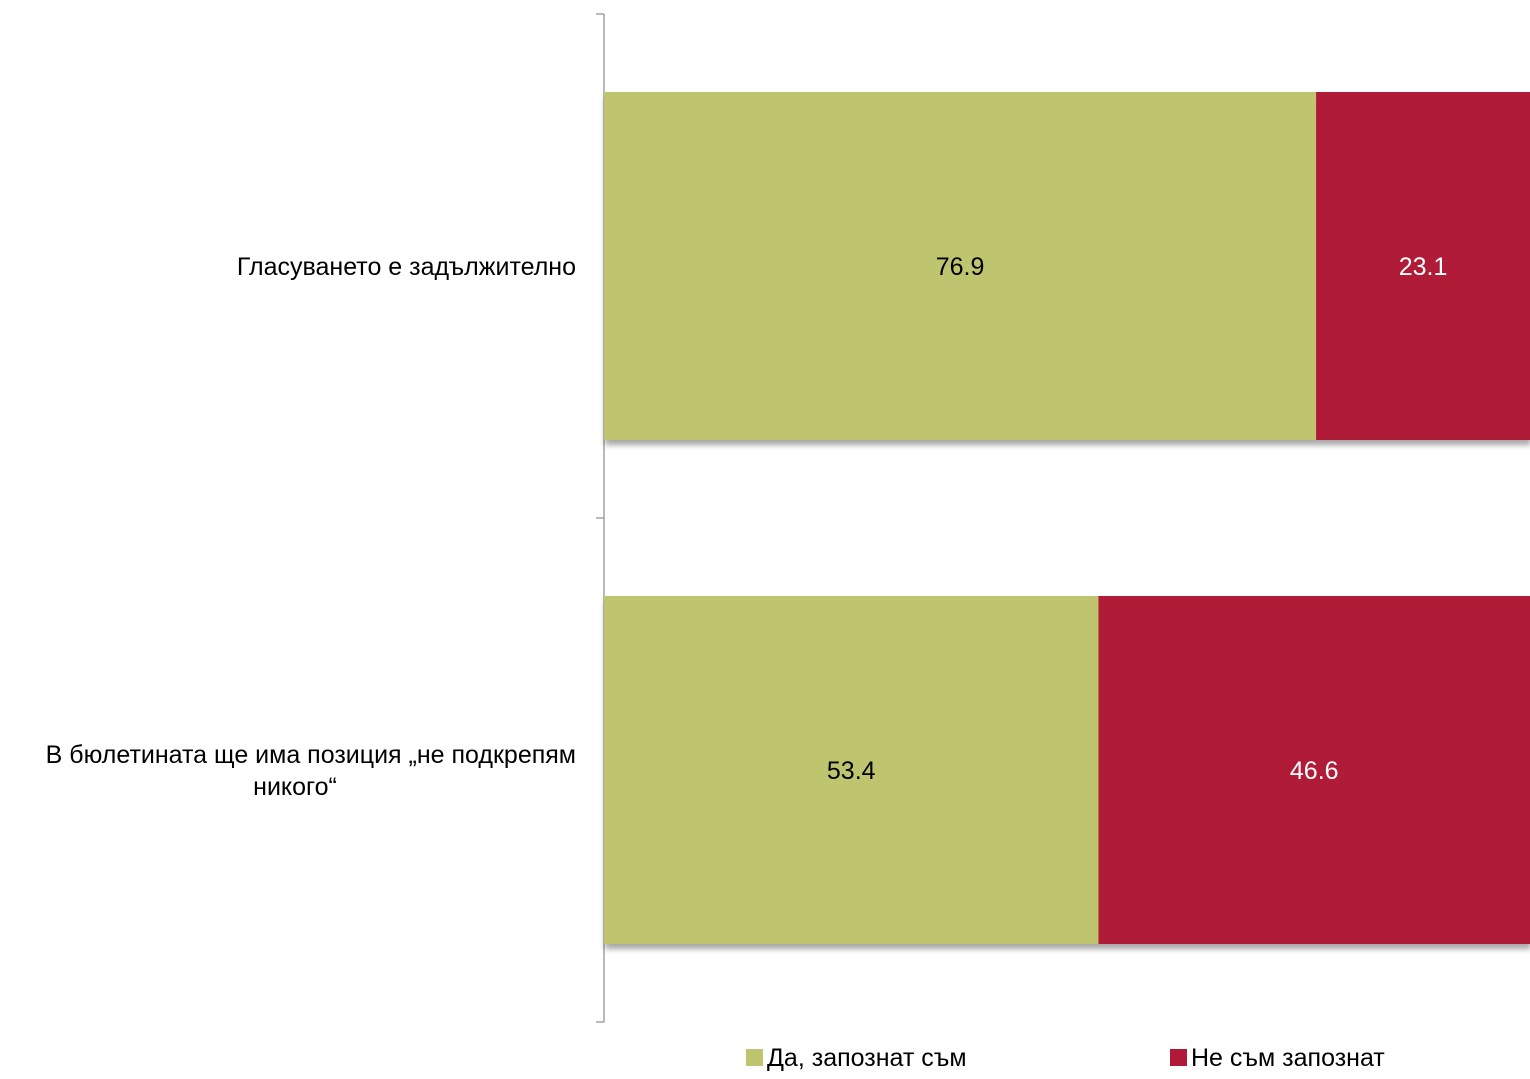 This screenshot has height=1079, width=1530. I want to click on data-label: 46.6, so click(1314, 771).